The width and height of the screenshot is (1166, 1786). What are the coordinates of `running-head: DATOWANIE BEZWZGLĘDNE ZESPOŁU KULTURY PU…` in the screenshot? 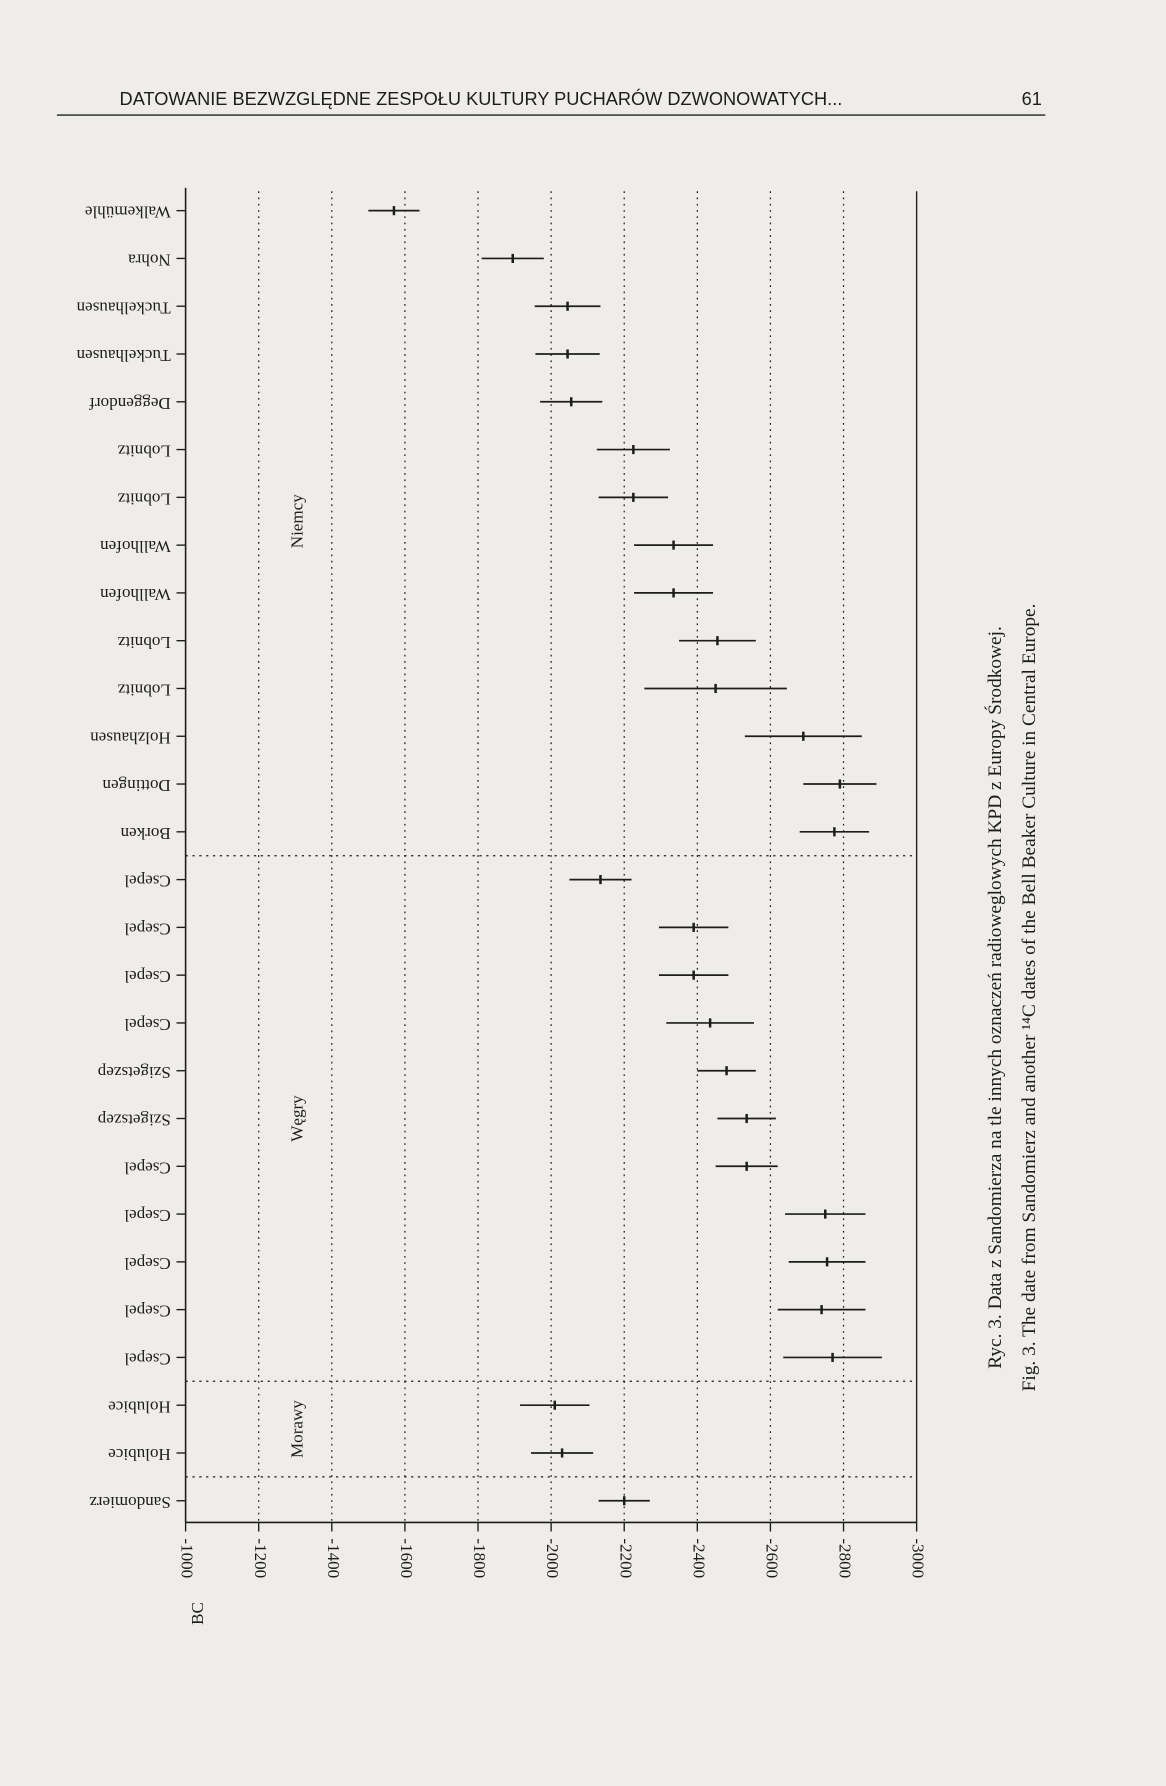 It's located at (481, 98).